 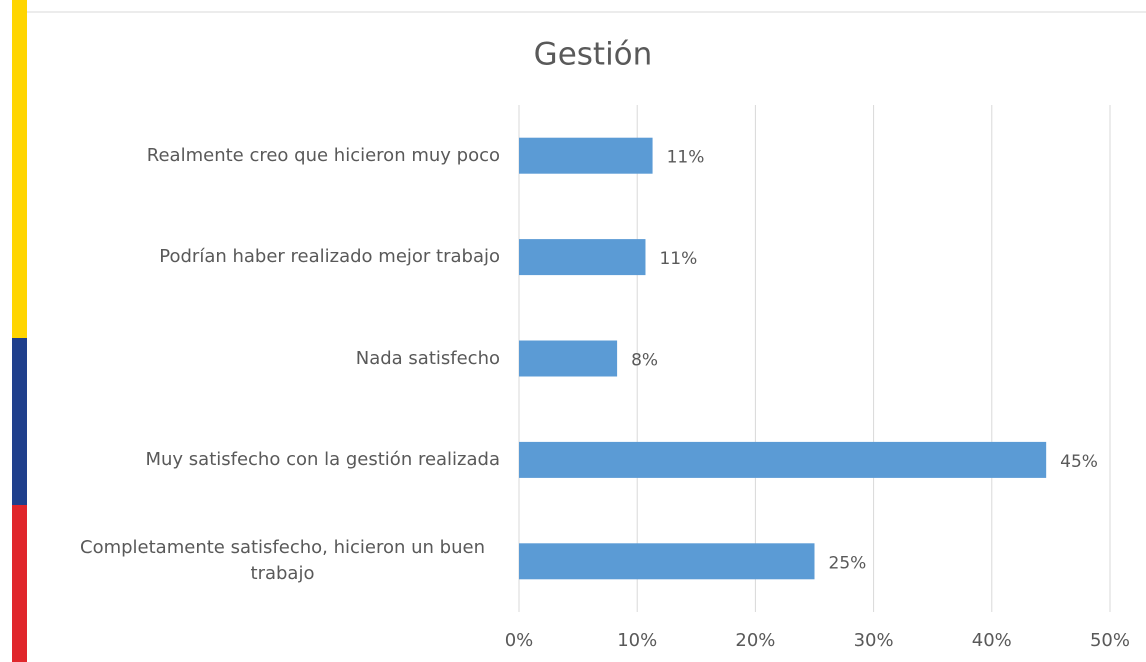 I want to click on y-tick-label: Muy satisfecho con la gestión realizada, so click(x=282, y=460).